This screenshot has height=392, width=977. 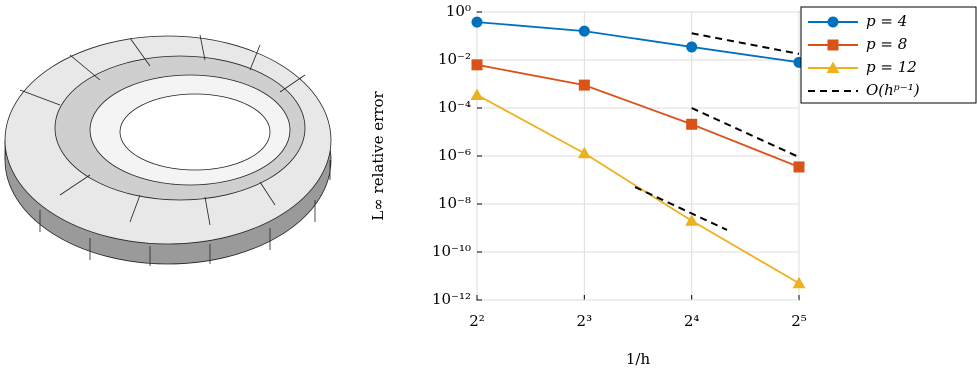 I want to click on legend-label: p = 8, so click(x=886, y=44).